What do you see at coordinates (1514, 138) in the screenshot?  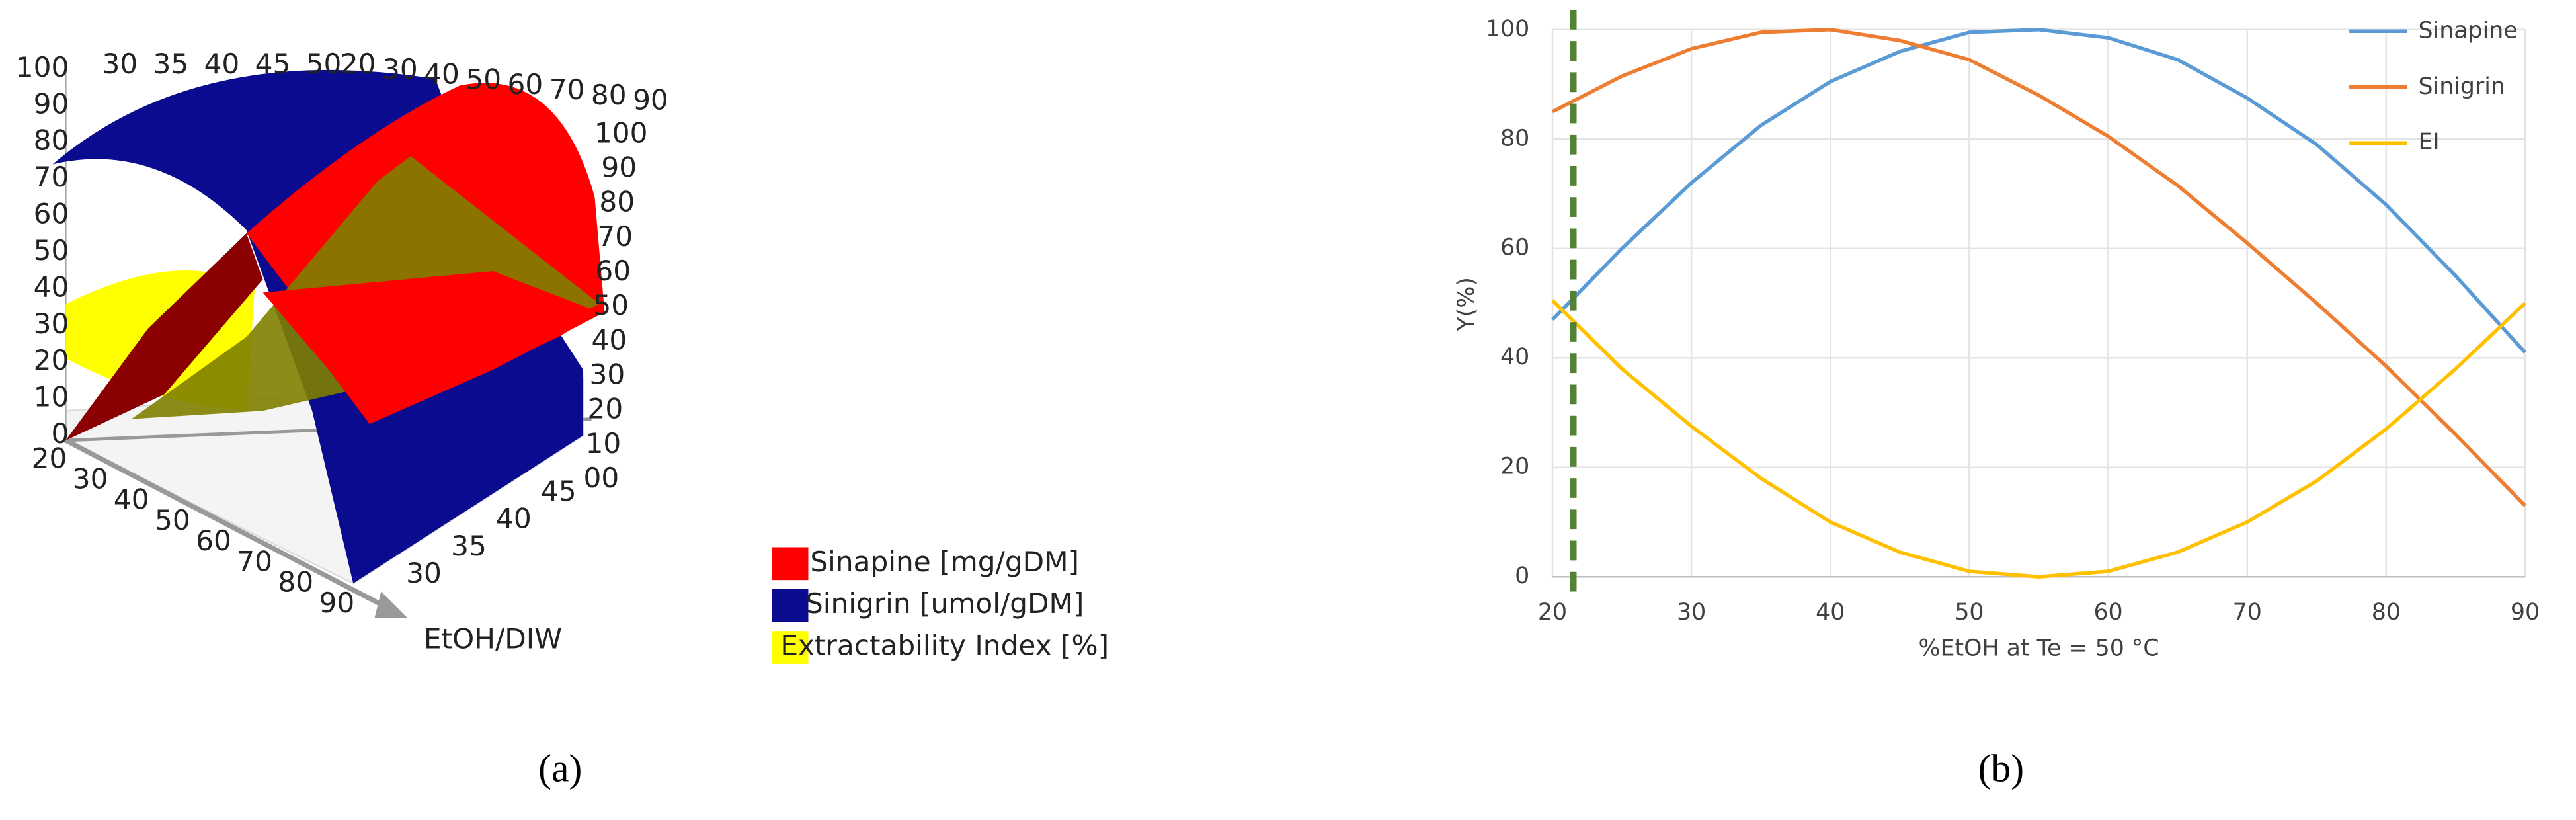 I see `y-tick-label: 80` at bounding box center [1514, 138].